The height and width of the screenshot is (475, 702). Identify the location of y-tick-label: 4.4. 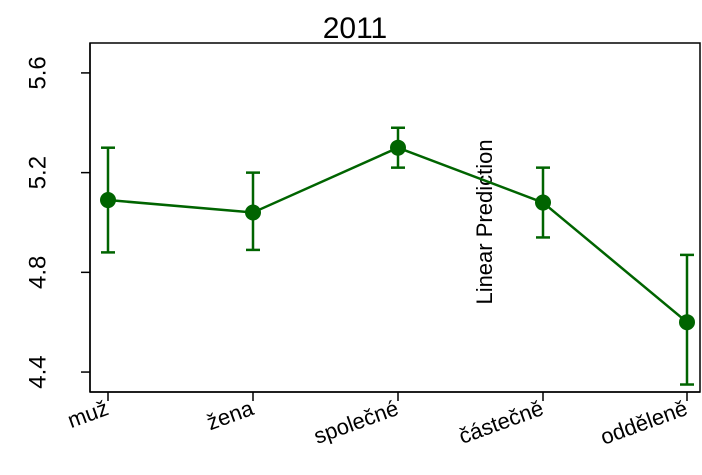
(38, 371).